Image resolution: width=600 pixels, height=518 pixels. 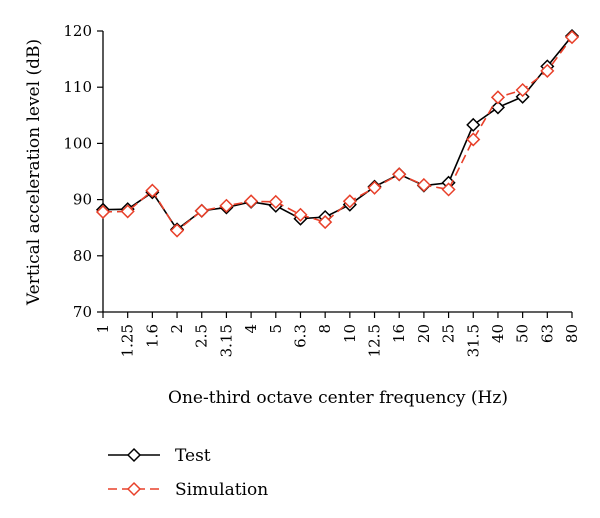 I want to click on x-tick-label: 40, so click(x=498, y=333).